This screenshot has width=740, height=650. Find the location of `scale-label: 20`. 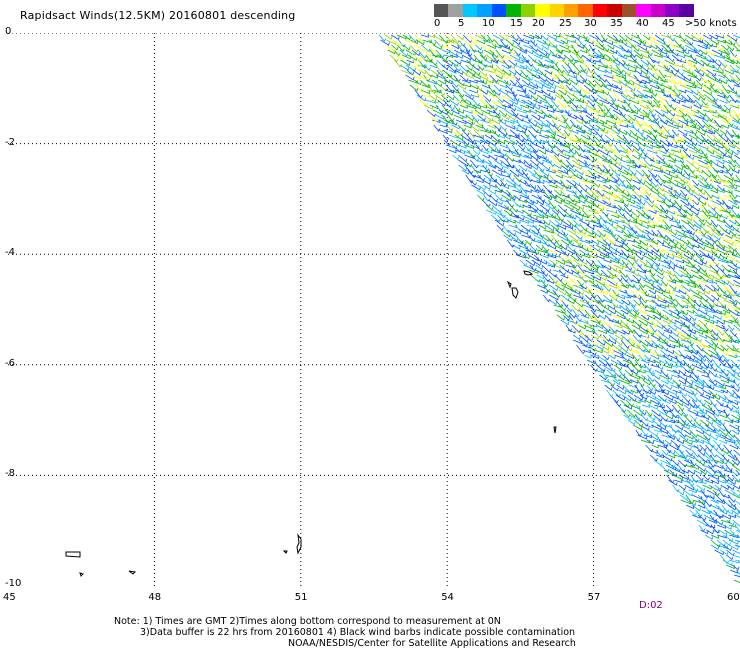

scale-label: 20 is located at coordinates (538, 23).